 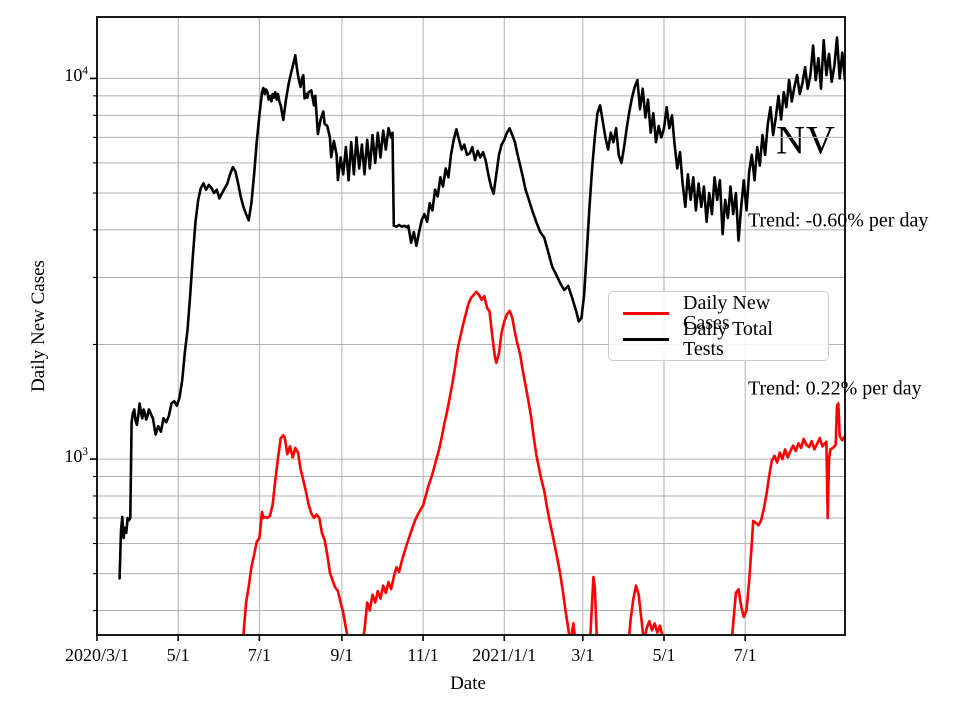 I want to click on state-label: NV, so click(x=806, y=140).